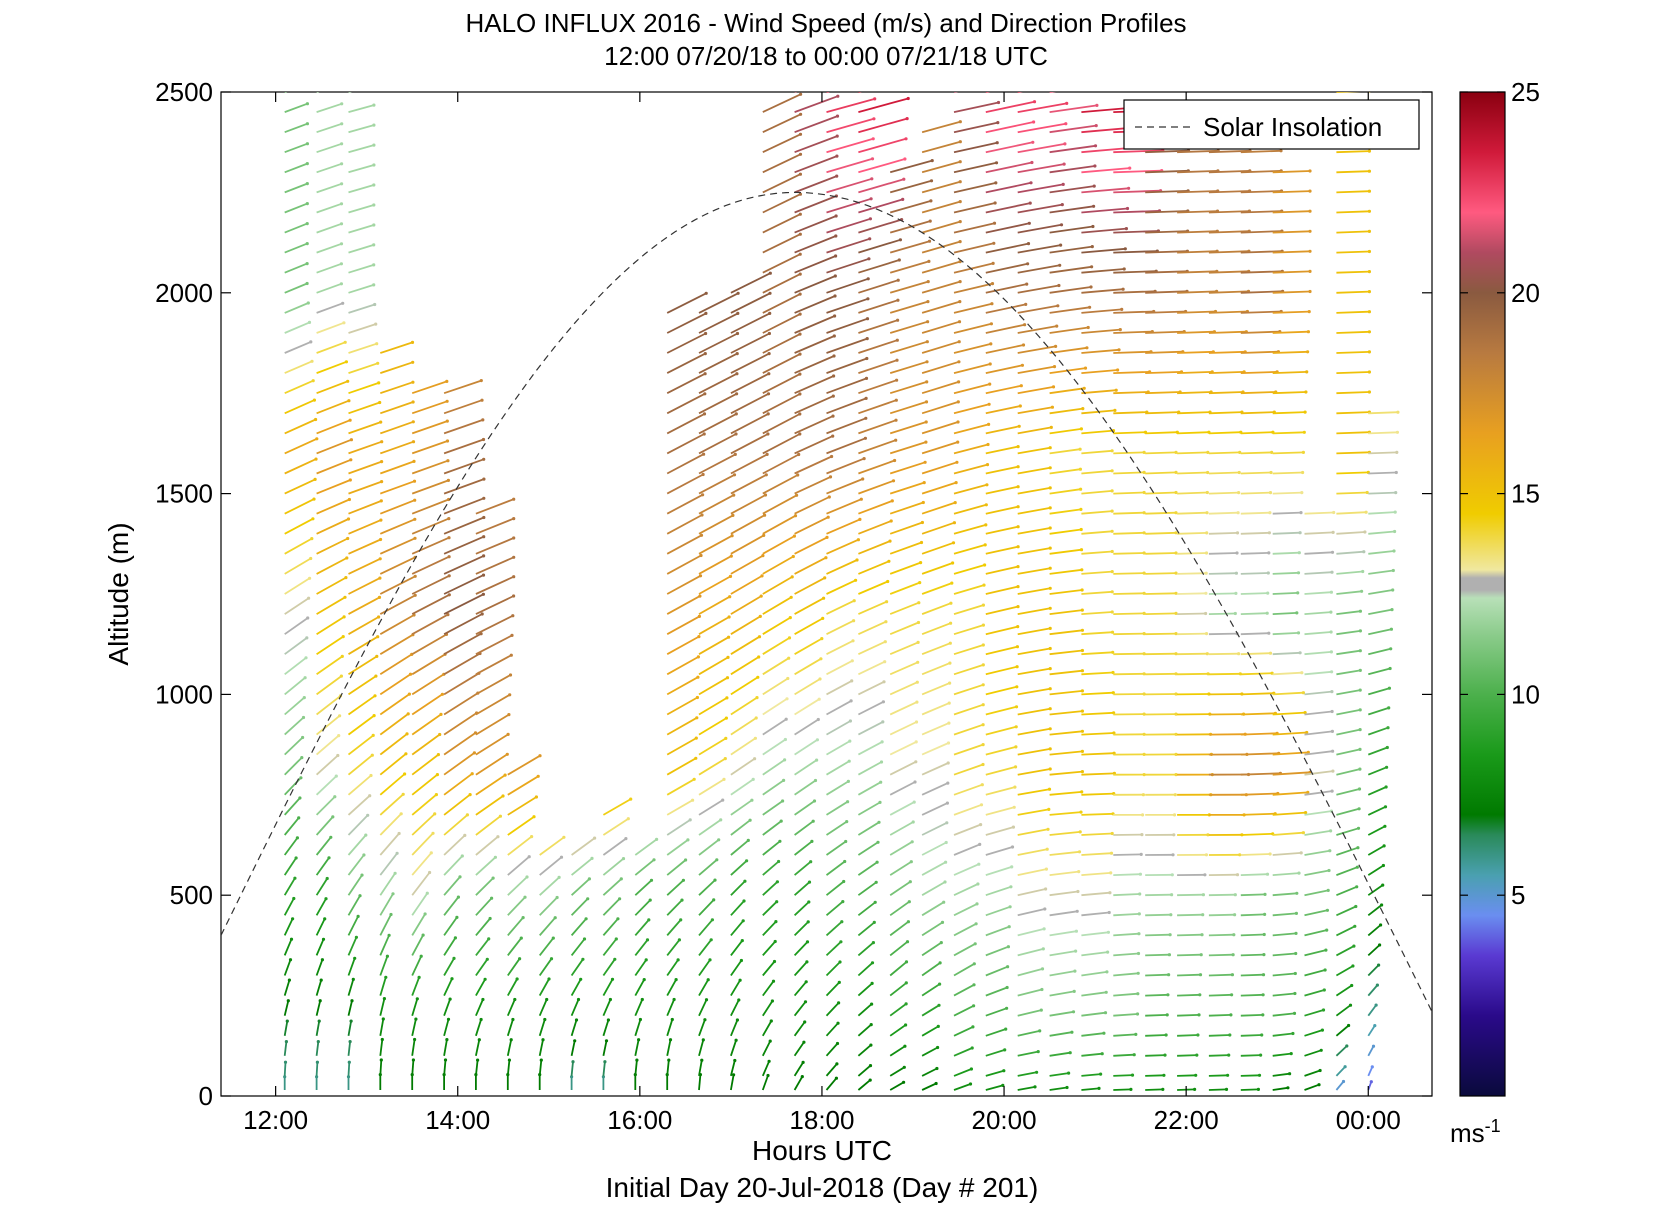 This screenshot has height=1216, width=1679. Describe the element at coordinates (822, 1187) in the screenshot. I see `chart-footer: Initial Day 20-Jul-2018 (Day # 201)` at that location.